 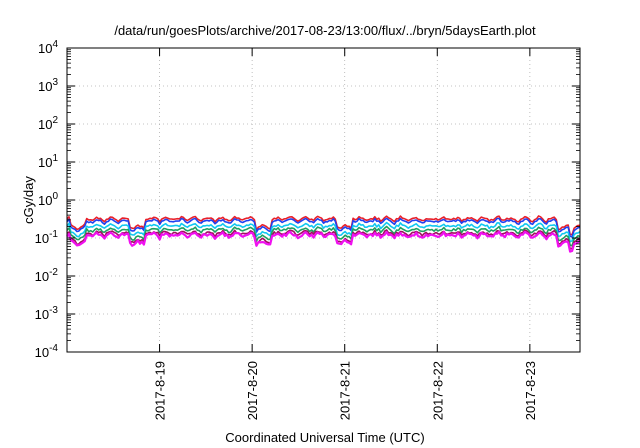 I want to click on x-tick-label: 2017-8-19, so click(x=160, y=390).